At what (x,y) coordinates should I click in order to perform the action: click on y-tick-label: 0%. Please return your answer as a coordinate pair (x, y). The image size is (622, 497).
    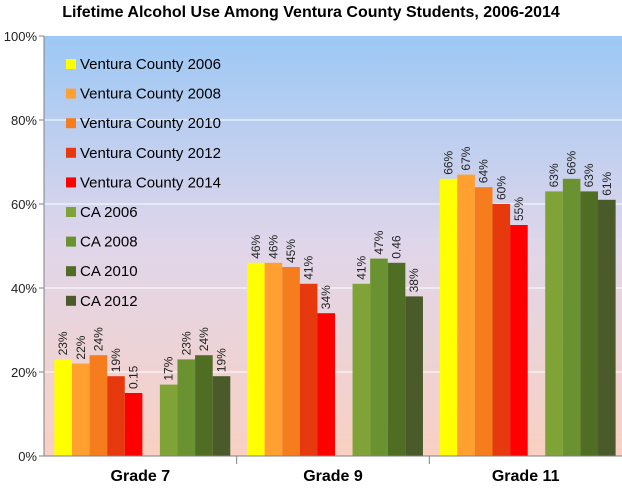
    Looking at the image, I should click on (27, 456).